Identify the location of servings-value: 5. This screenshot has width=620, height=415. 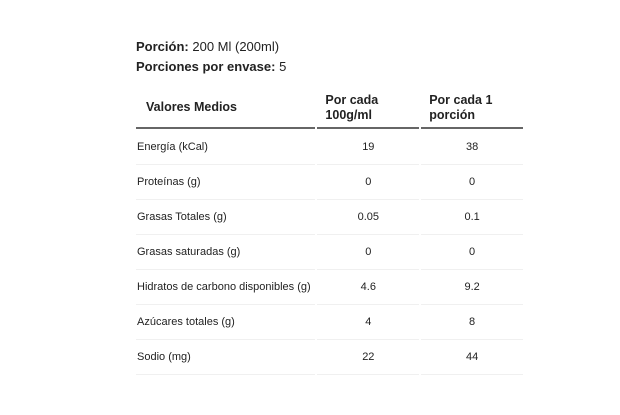
(283, 66).